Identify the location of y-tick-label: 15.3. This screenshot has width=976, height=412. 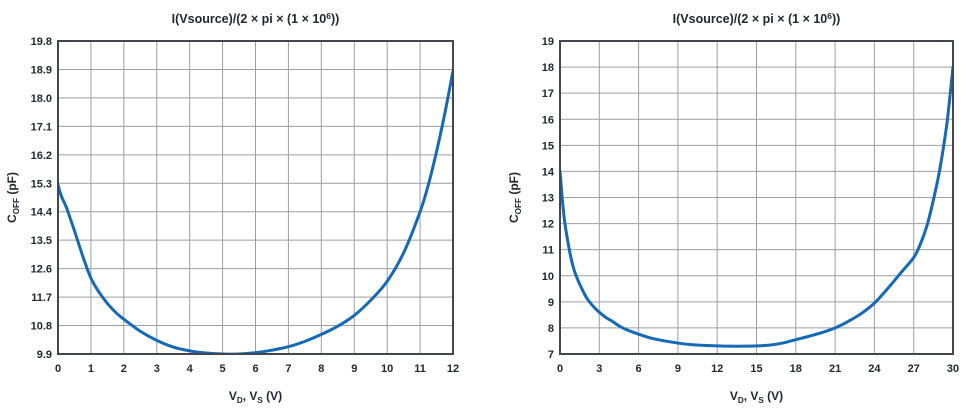
(41, 184).